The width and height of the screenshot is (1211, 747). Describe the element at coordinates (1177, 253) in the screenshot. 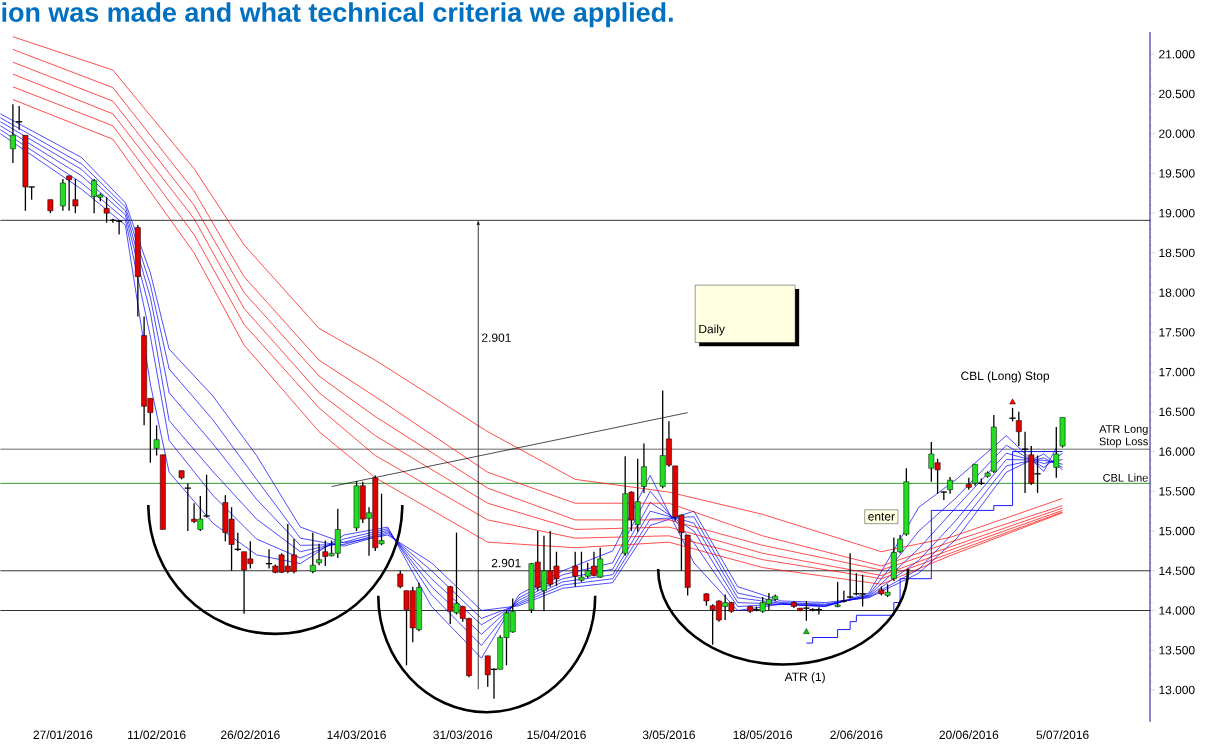

I see `y-tick-label: 18.500` at that location.